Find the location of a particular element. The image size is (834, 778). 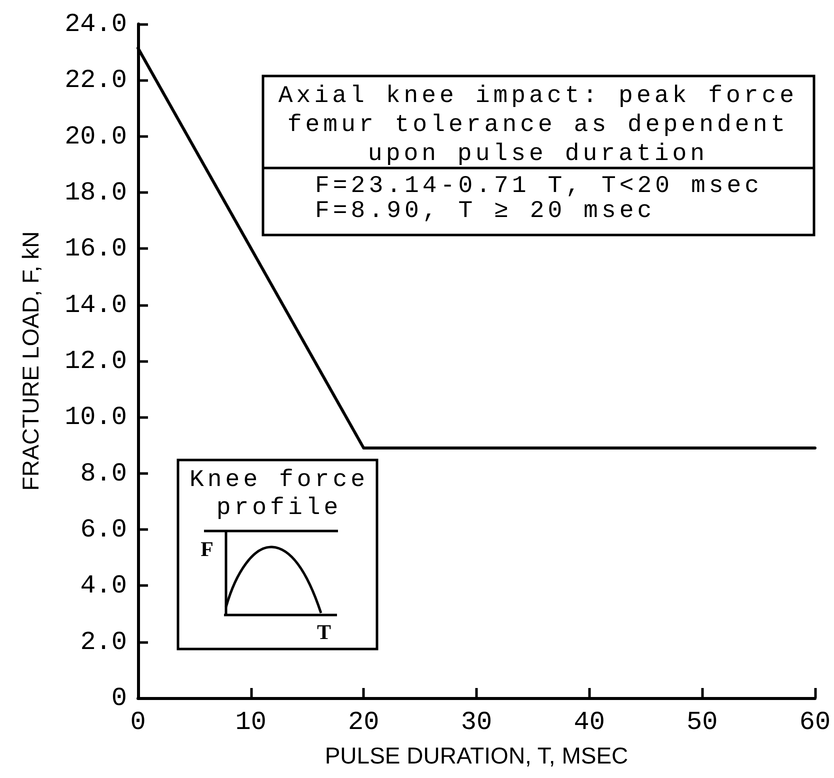

x-axis-title: PULSE DURATION, T, MSEC is located at coordinates (476, 755).